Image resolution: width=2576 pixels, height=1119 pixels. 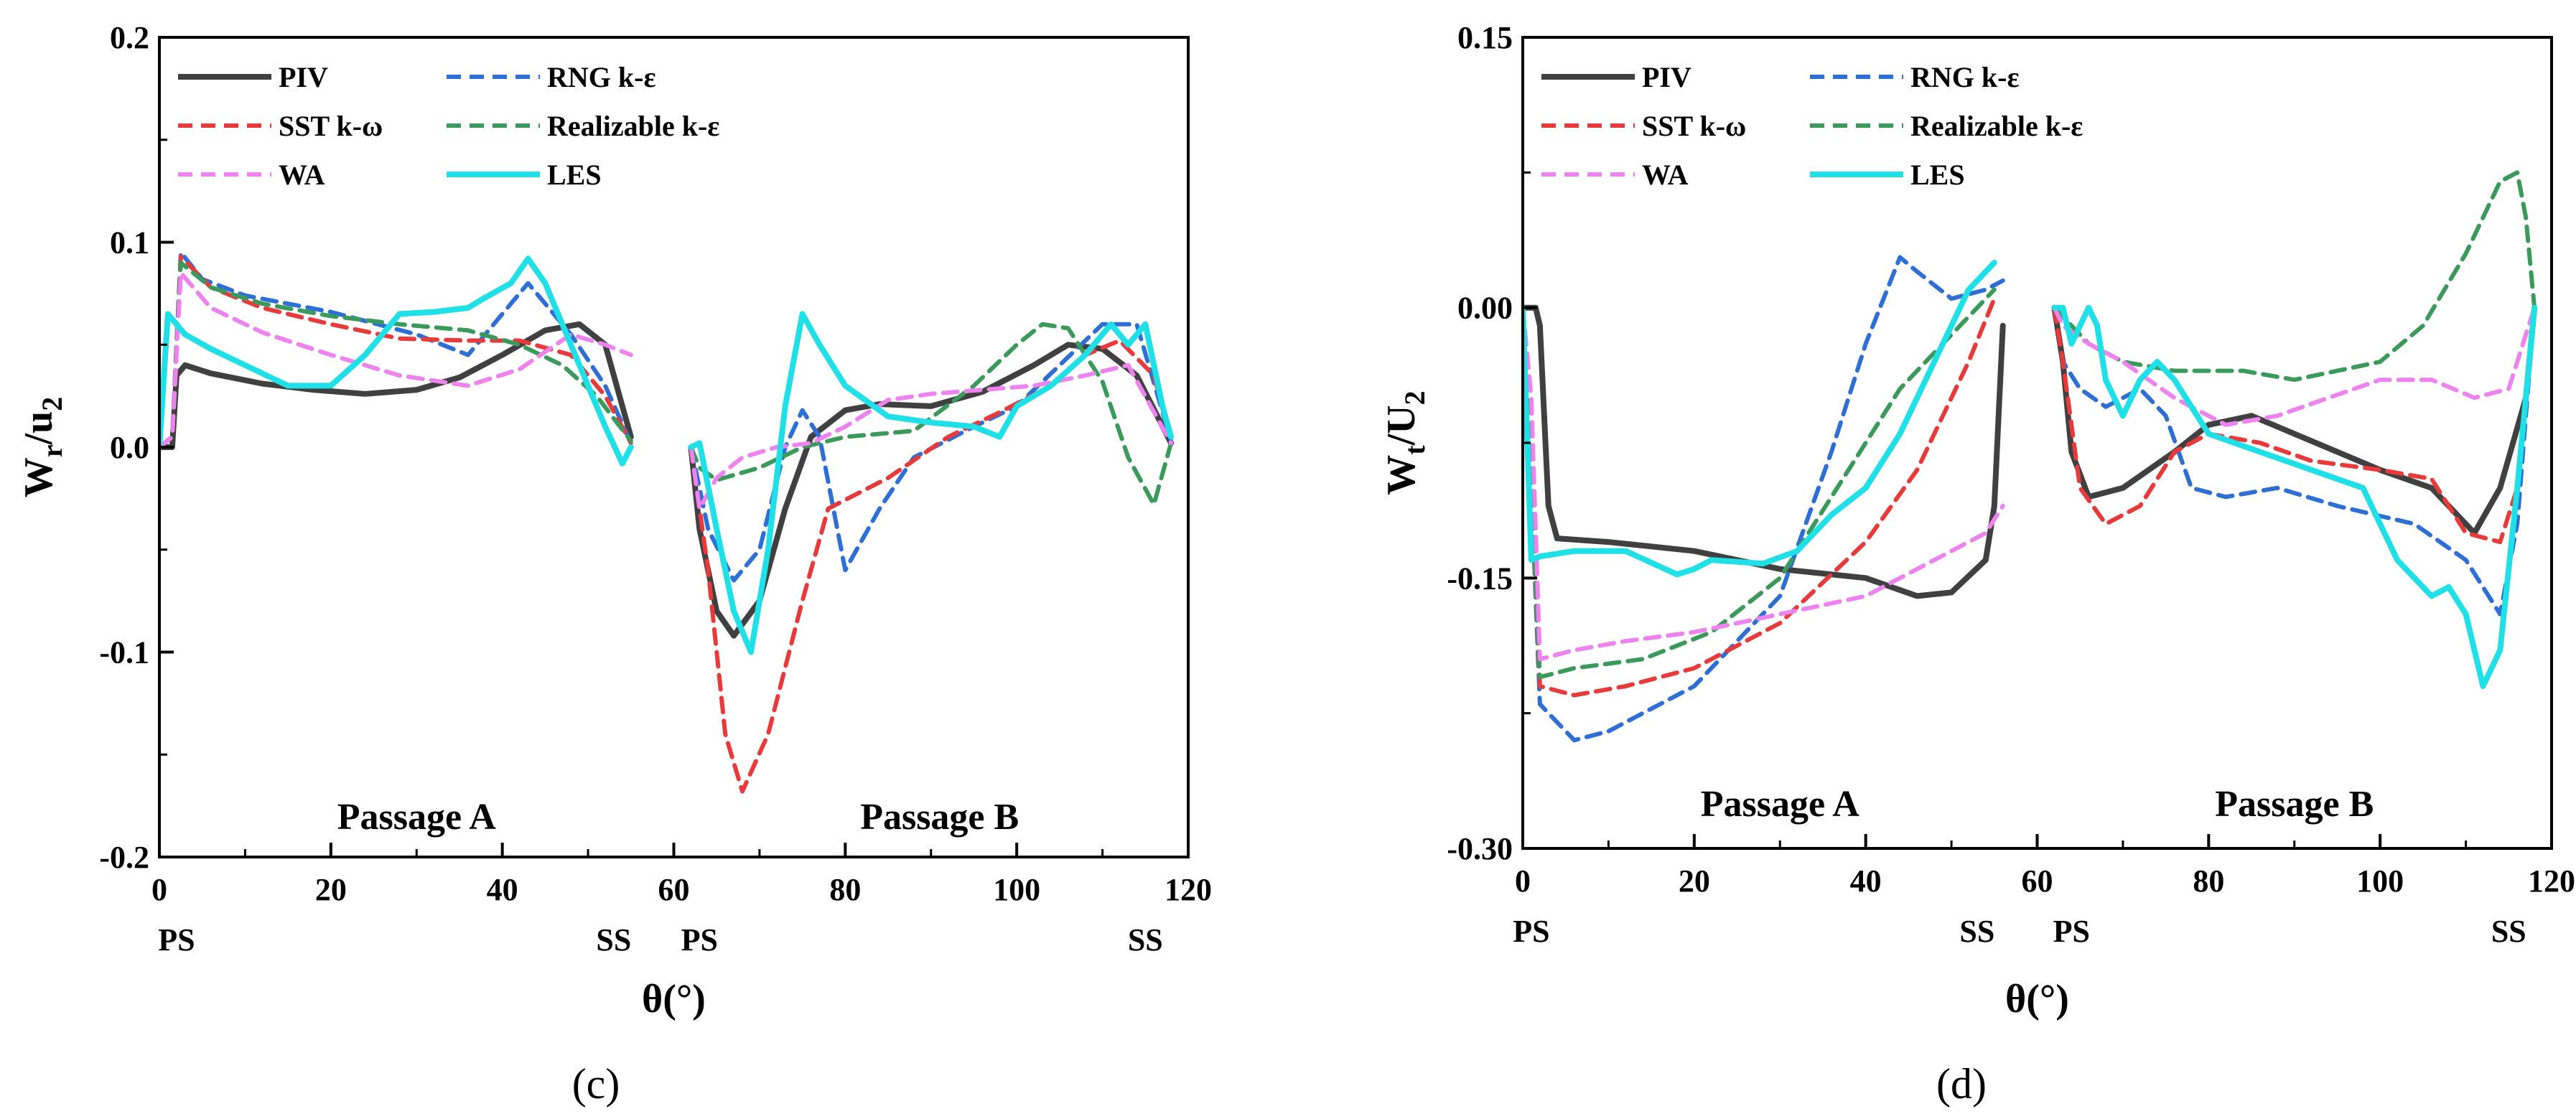 I want to click on y-tick-label: 0.2, so click(x=129, y=37).